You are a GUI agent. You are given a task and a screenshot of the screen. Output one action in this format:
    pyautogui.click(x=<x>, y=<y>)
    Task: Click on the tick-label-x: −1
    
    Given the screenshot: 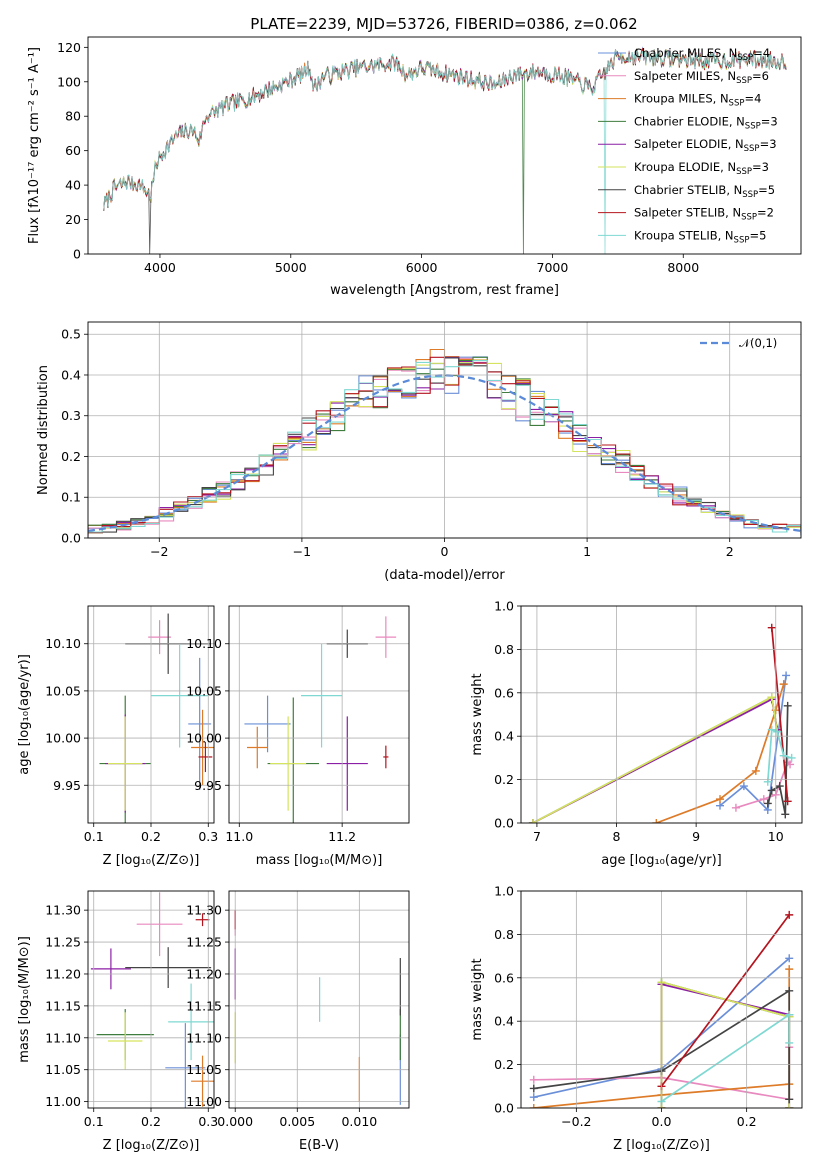 What is the action you would take?
    pyautogui.click(x=302, y=551)
    